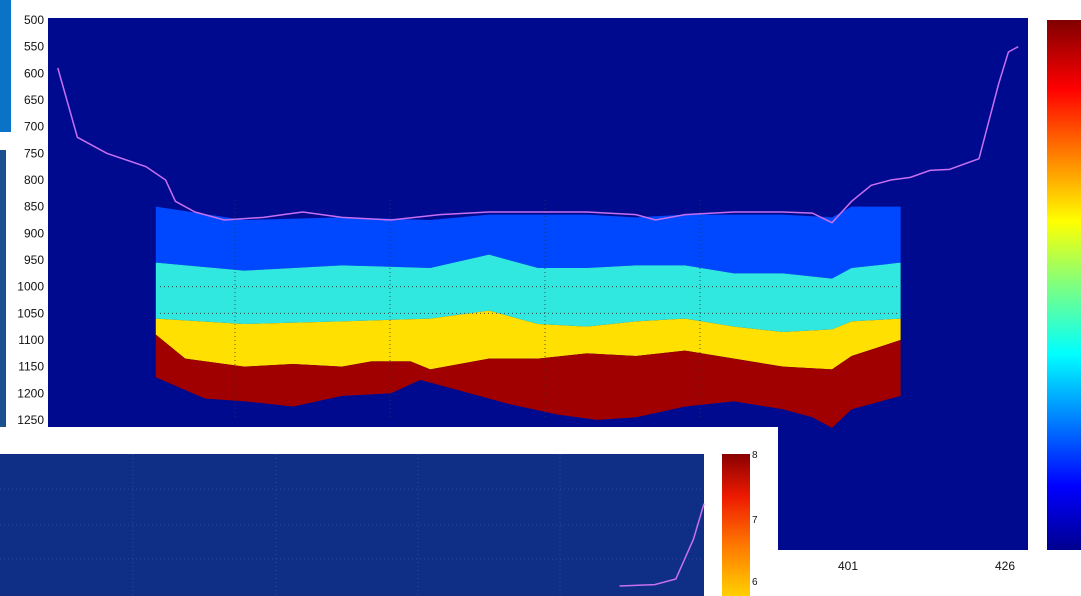 Image resolution: width=1081 pixels, height=596 pixels. I want to click on y-tick-label: 1100, so click(31, 340).